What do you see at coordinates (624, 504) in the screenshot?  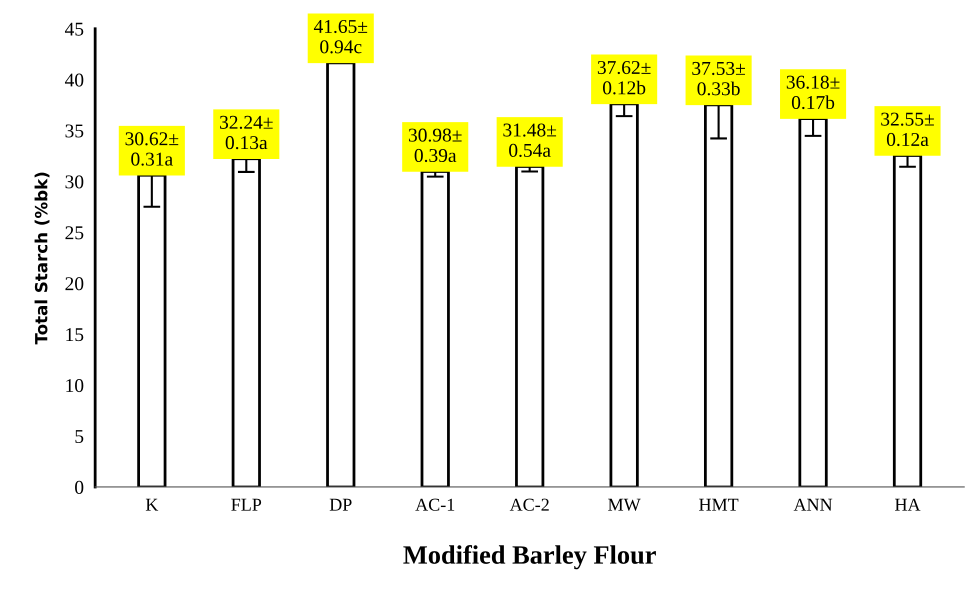 I see `x-tick-label: MW` at bounding box center [624, 504].